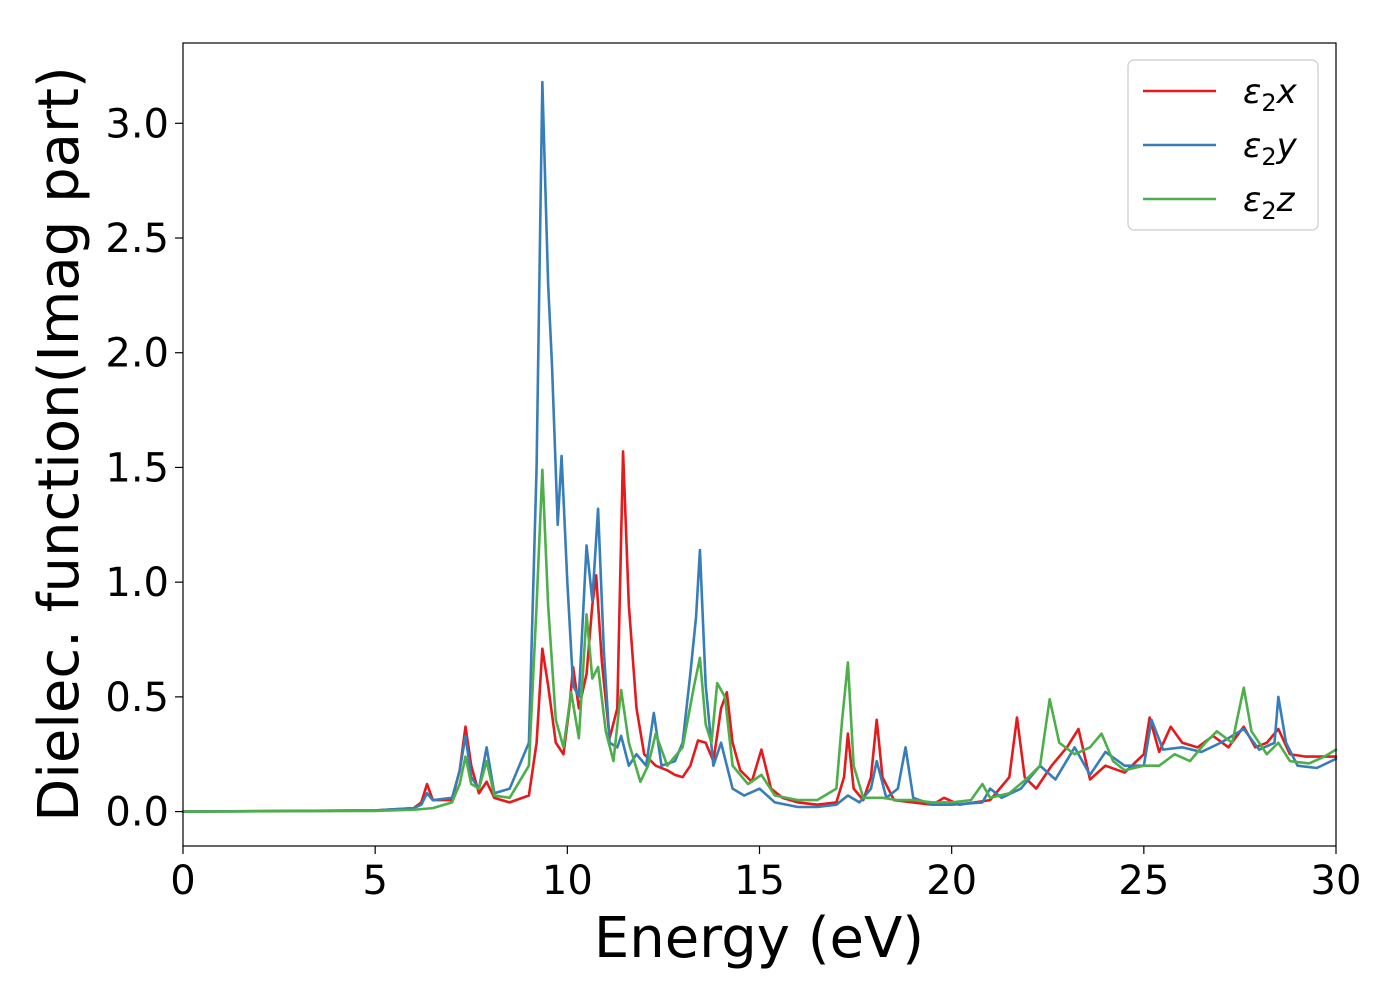  I want to click on y-tick-label: 0.0, so click(137, 813).